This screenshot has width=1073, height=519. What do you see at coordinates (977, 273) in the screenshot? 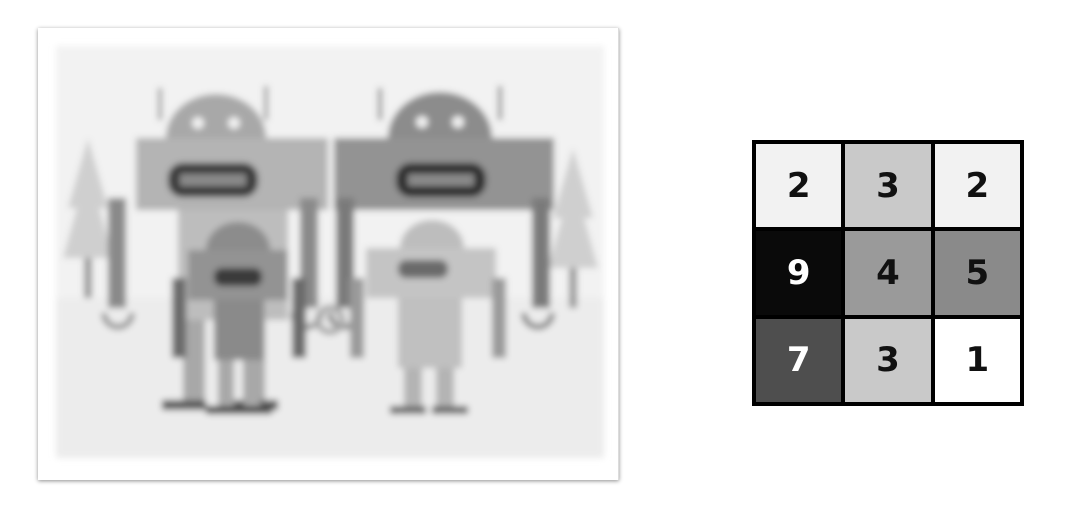
I see `kernel-cell: 5` at bounding box center [977, 273].